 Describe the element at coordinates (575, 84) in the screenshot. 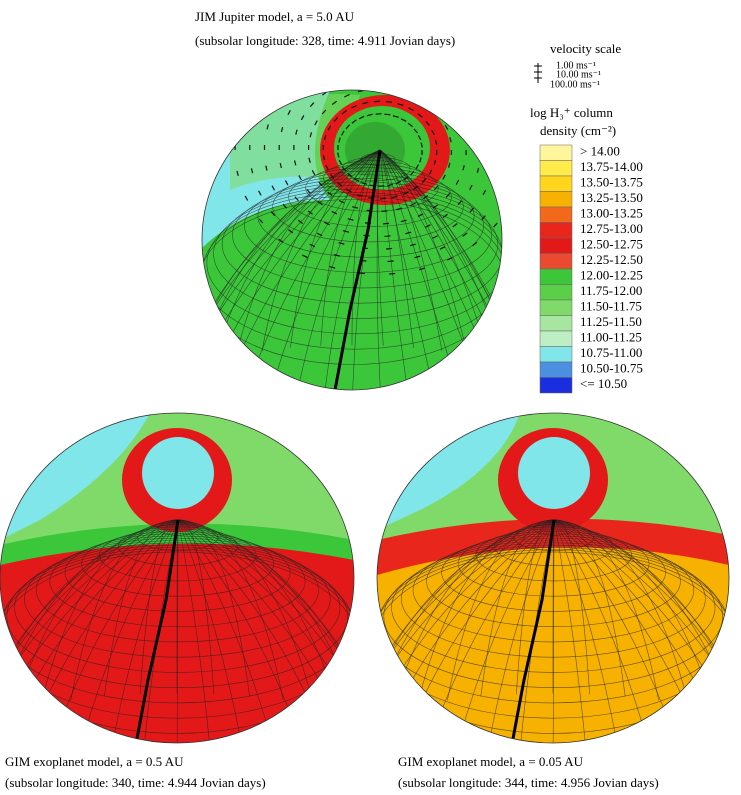

I see `velocity-label: 100.00 ms⁻¹` at that location.